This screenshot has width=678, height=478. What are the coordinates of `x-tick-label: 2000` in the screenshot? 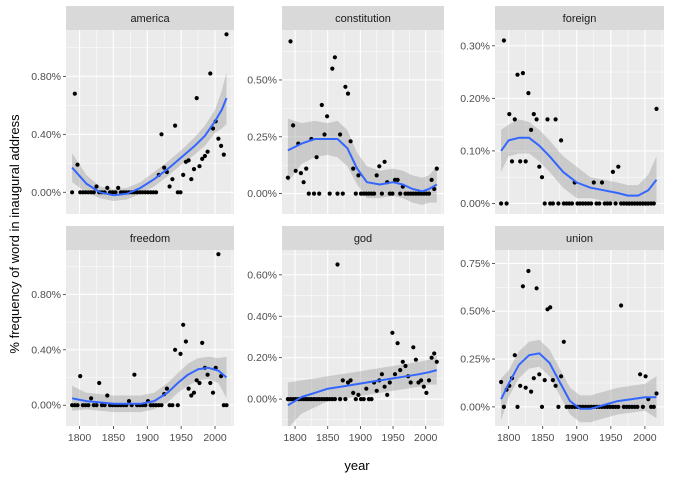 It's located at (645, 438).